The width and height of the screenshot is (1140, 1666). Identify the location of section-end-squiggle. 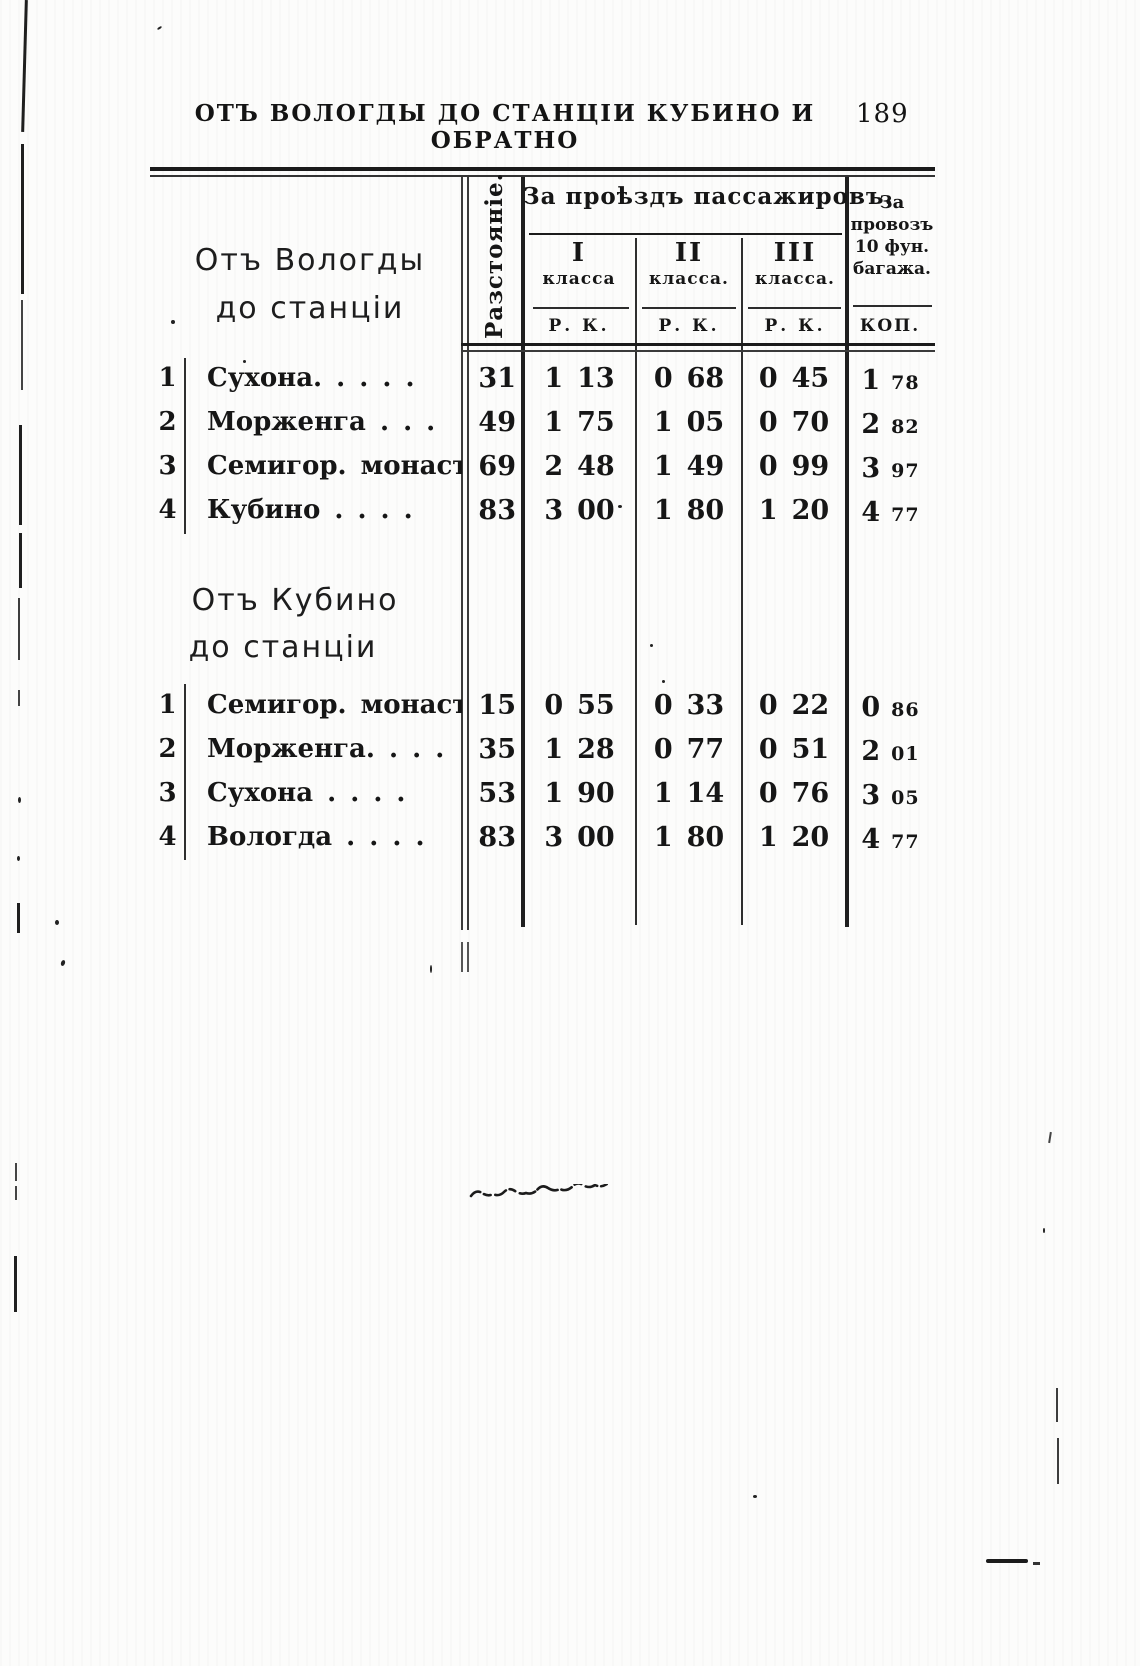
(539, 1191).